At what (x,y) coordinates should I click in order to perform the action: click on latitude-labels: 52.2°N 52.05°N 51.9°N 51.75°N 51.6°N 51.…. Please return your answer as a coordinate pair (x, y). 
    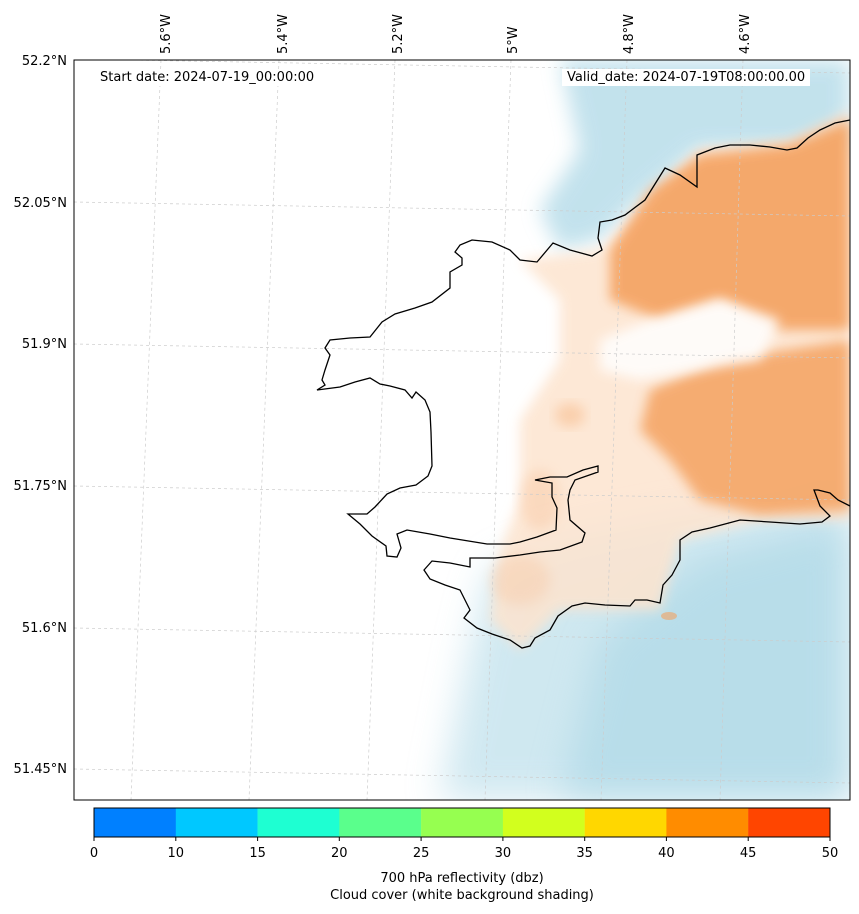
    Looking at the image, I should click on (40, 415).